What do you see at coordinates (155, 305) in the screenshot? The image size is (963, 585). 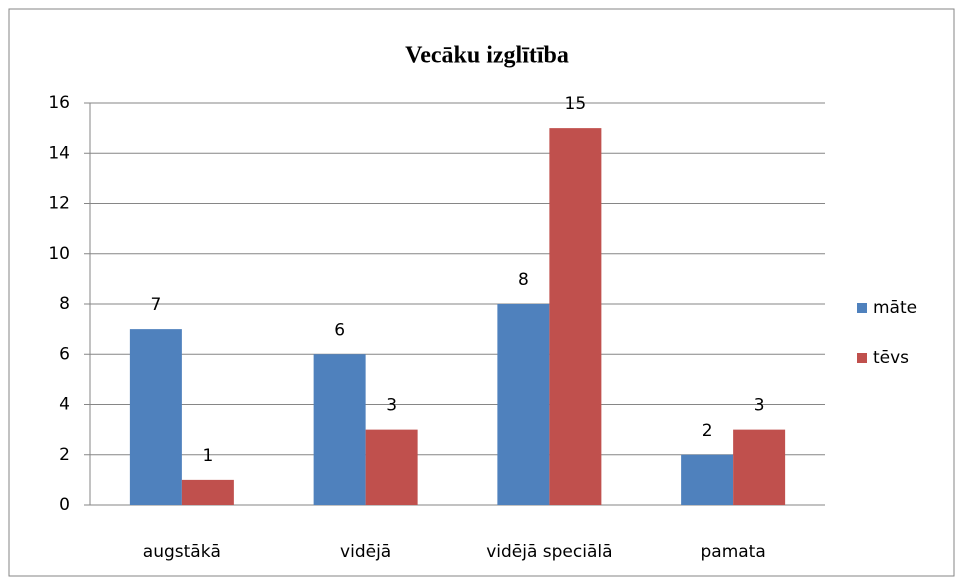 I see `data-label: 7` at bounding box center [155, 305].